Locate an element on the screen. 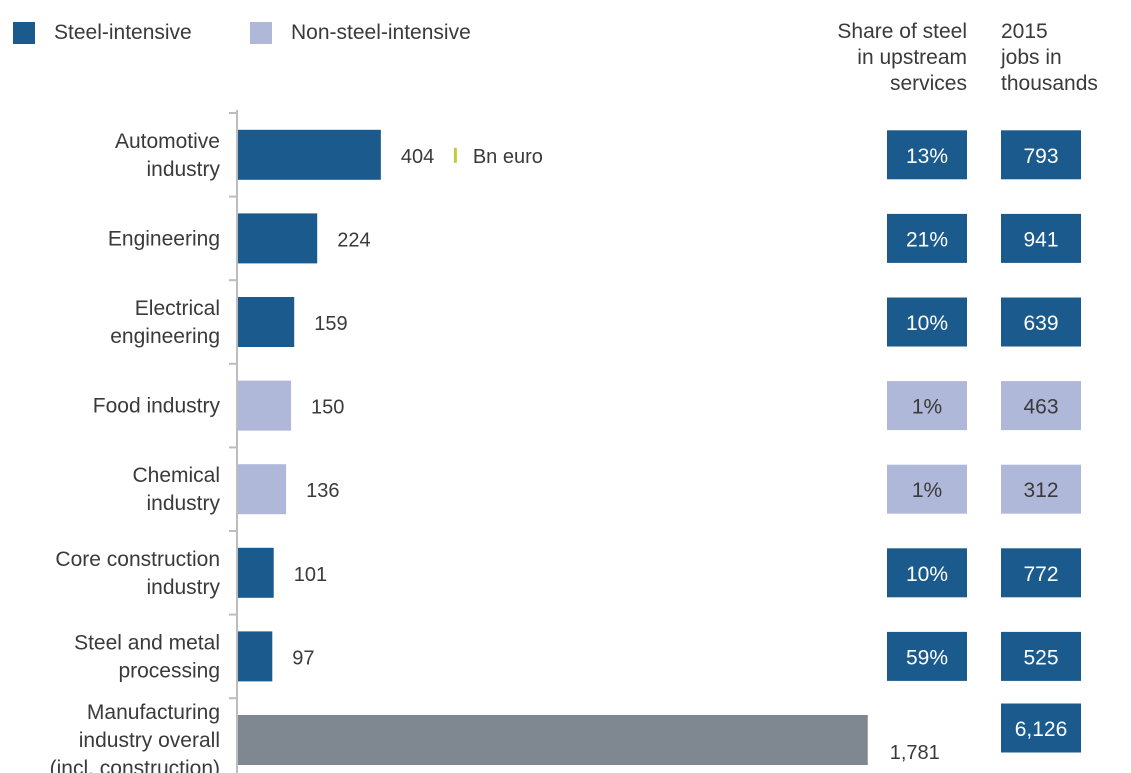 The width and height of the screenshot is (1131, 773). value-label-chemical-industry: 136 is located at coordinates (322, 491).